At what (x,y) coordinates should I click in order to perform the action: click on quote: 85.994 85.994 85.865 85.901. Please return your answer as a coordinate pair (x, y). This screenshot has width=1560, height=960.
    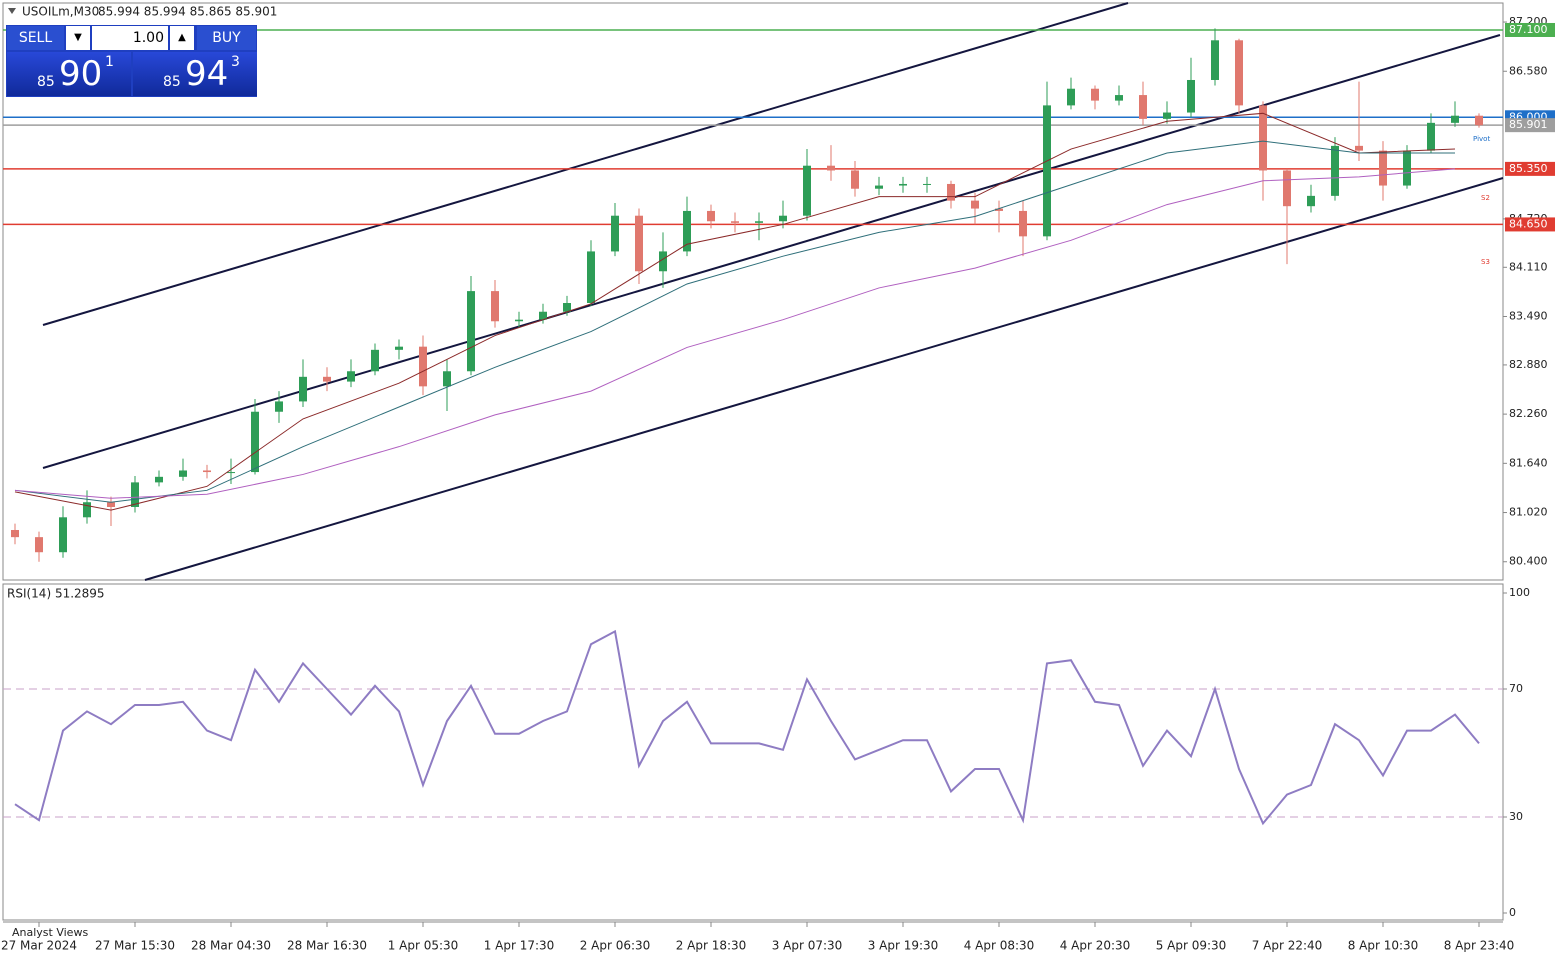
    Looking at the image, I should click on (187, 12).